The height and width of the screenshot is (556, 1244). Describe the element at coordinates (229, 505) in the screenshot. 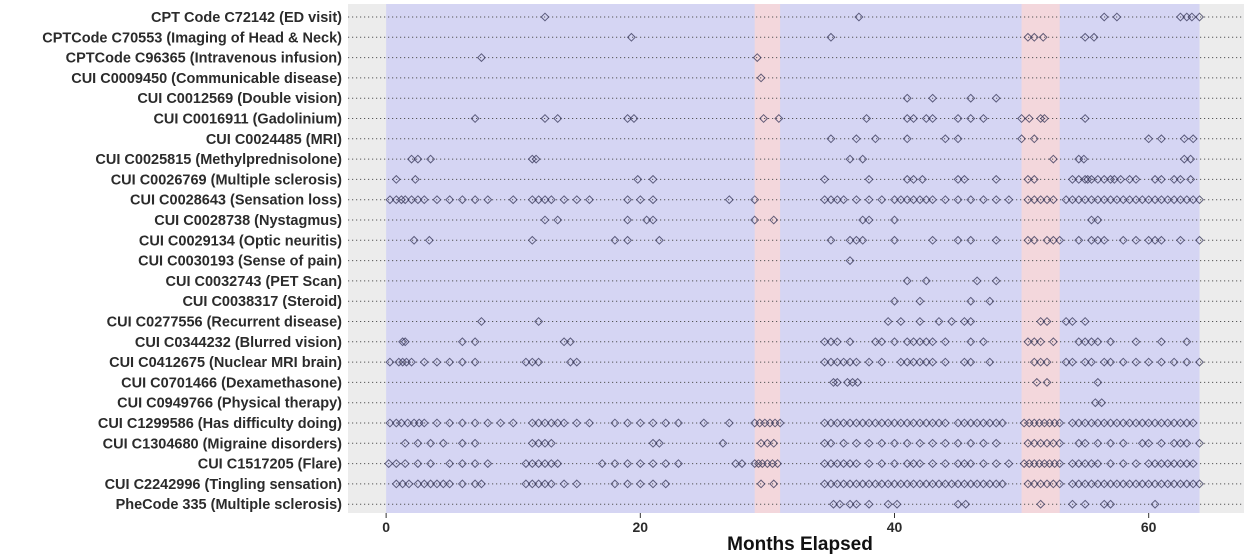

I see `y-tick-label: PheCode 335 (Multiple sclerosis)` at that location.